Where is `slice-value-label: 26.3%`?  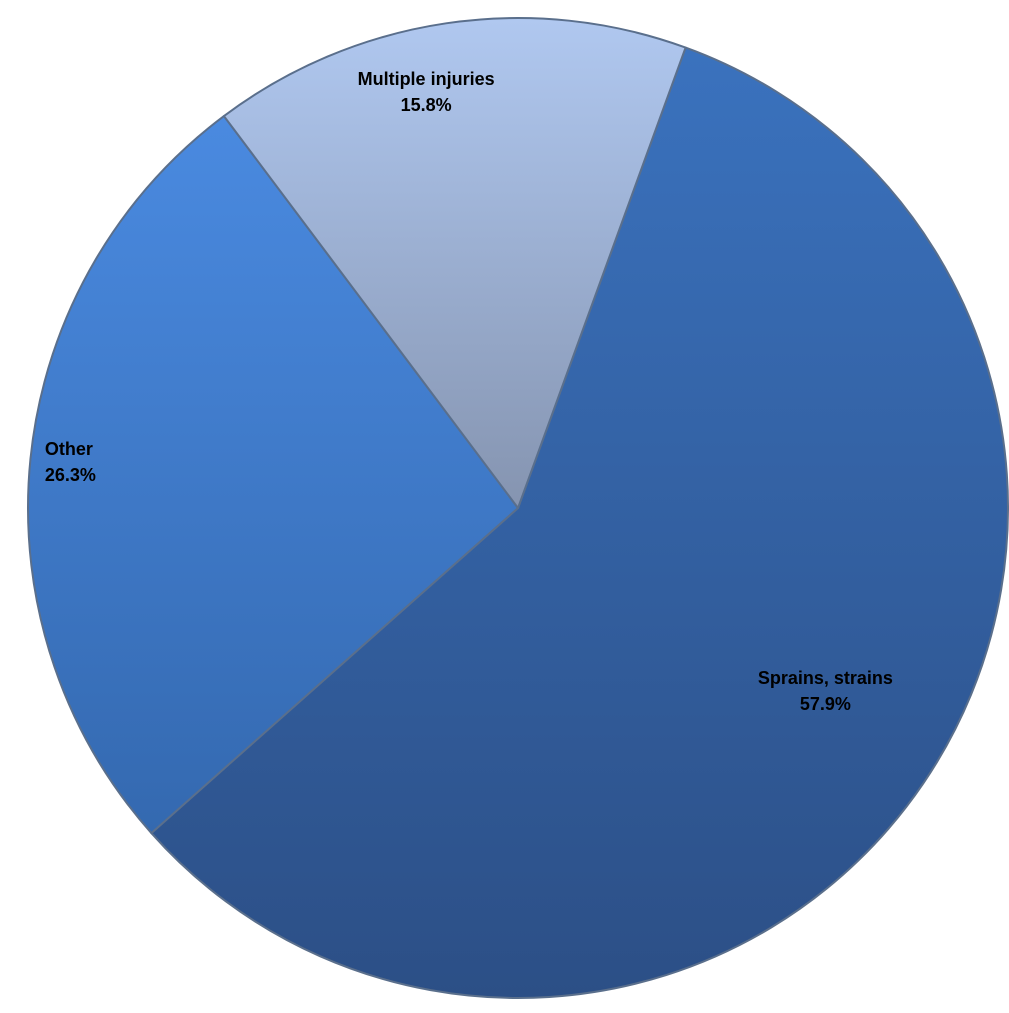 slice-value-label: 26.3% is located at coordinates (70, 475).